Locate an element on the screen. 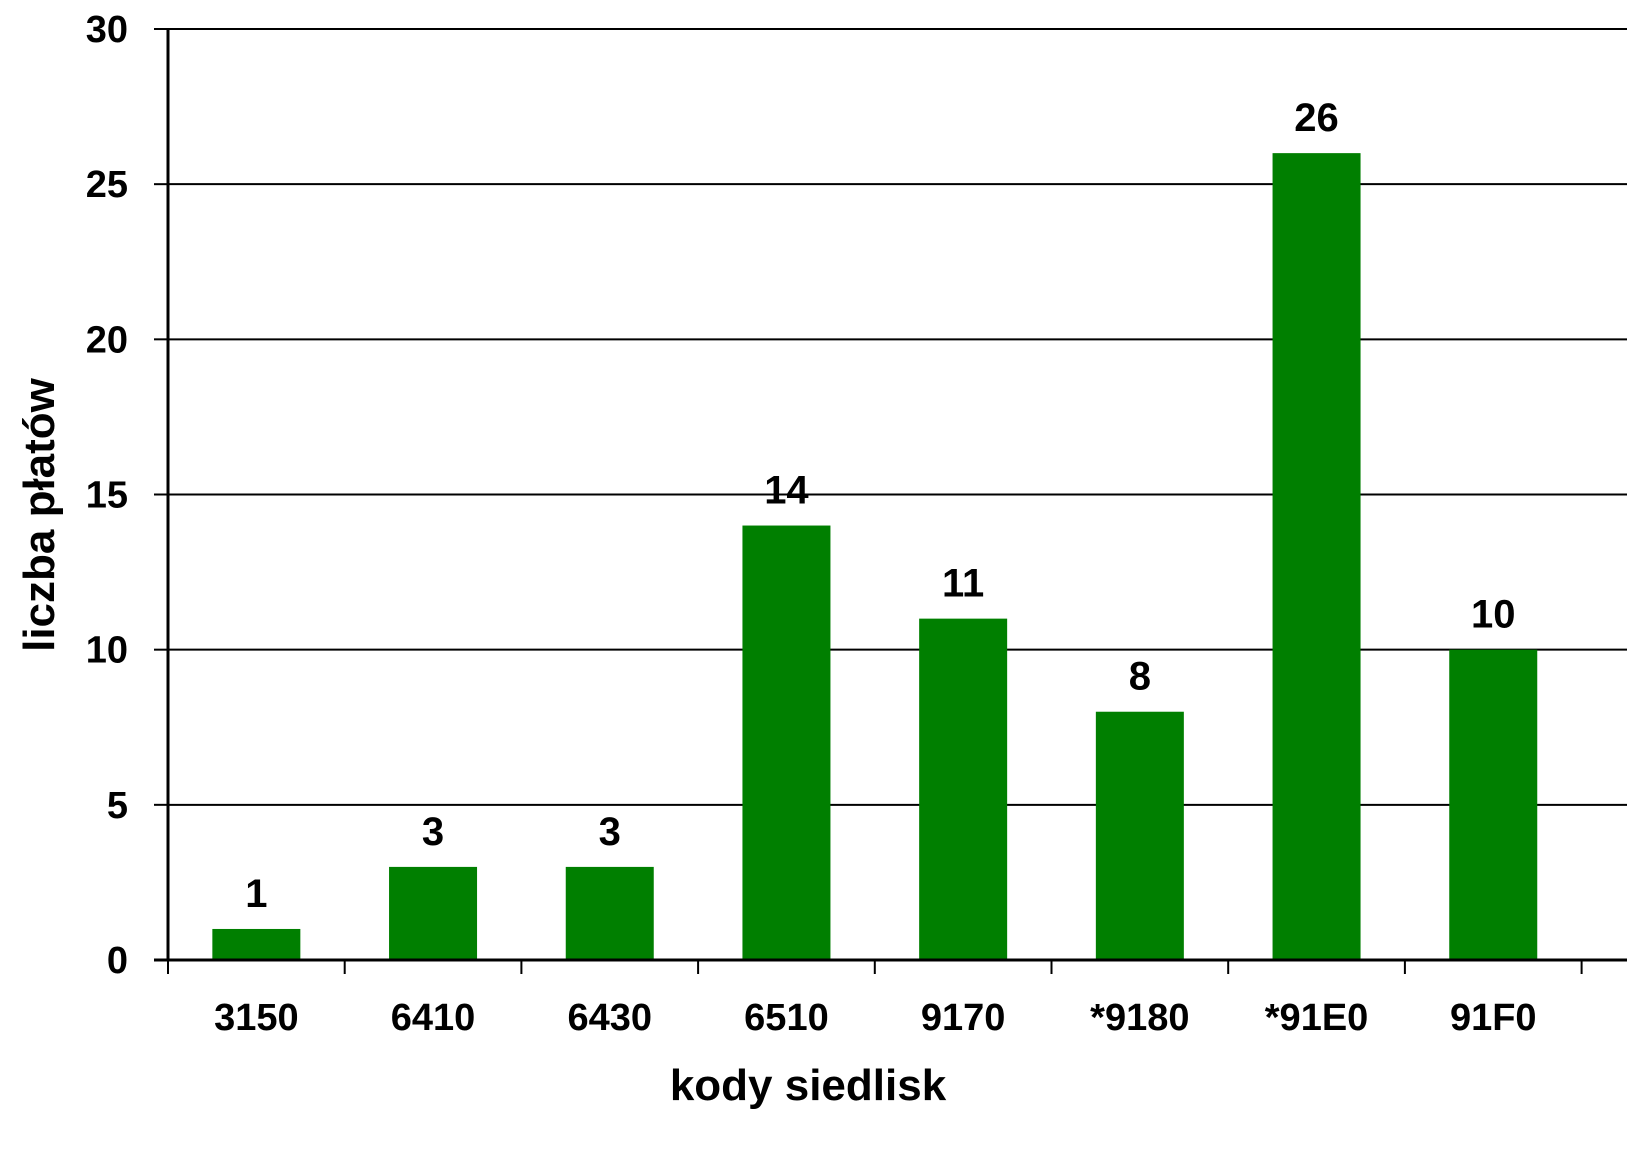  data-label: 14 is located at coordinates (786, 491).